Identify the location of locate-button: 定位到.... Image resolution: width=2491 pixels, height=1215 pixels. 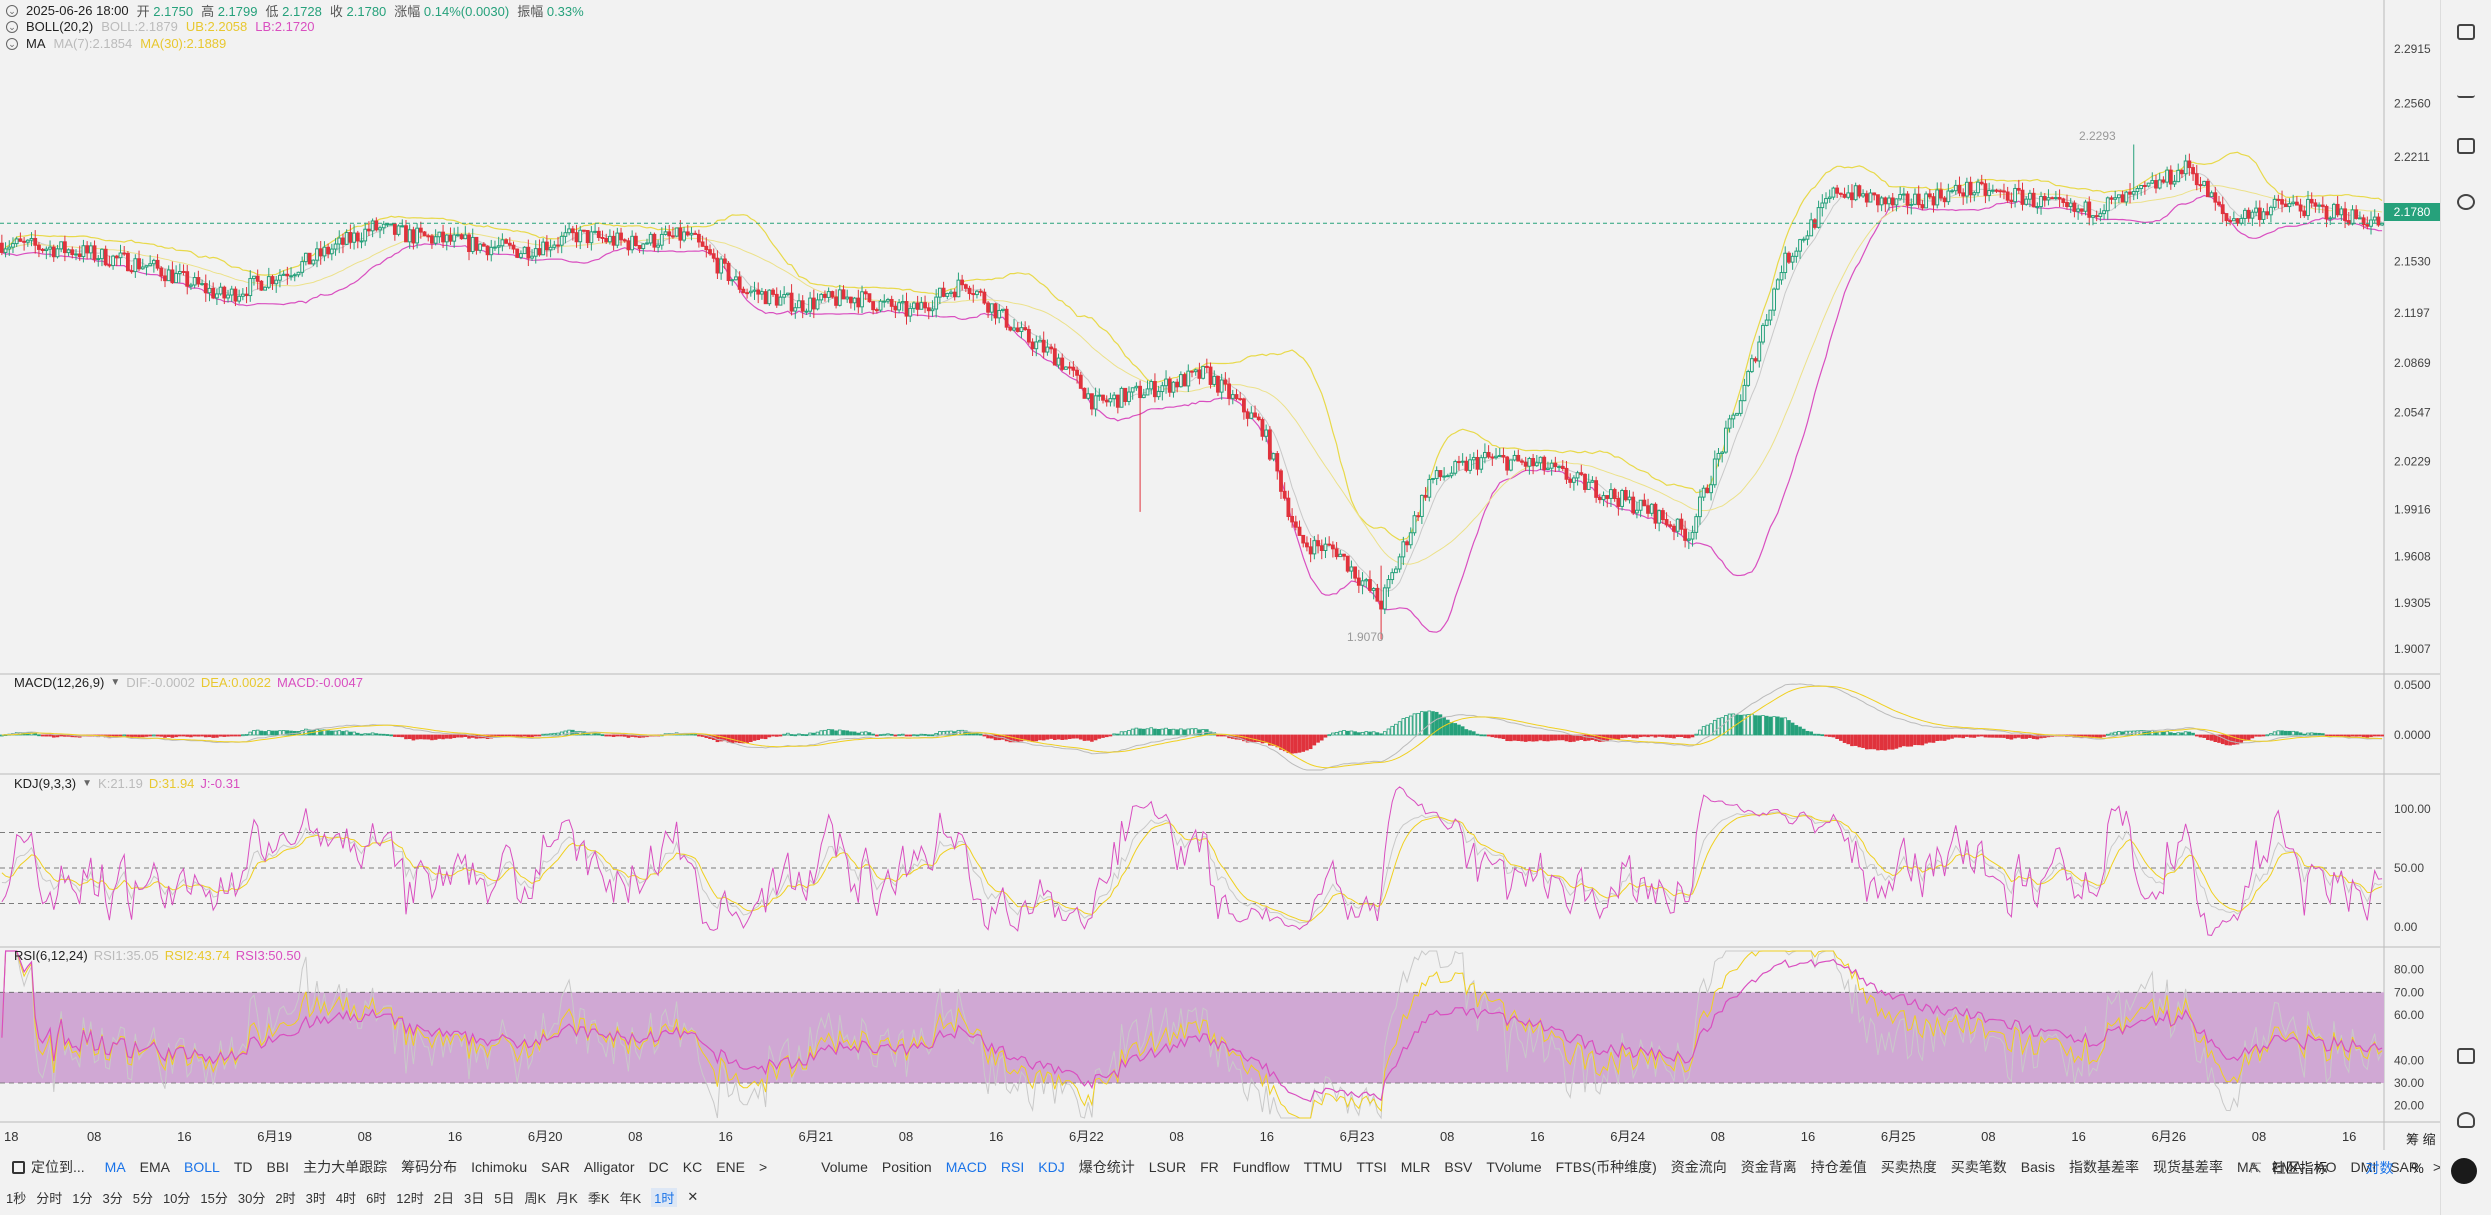
(58, 1167).